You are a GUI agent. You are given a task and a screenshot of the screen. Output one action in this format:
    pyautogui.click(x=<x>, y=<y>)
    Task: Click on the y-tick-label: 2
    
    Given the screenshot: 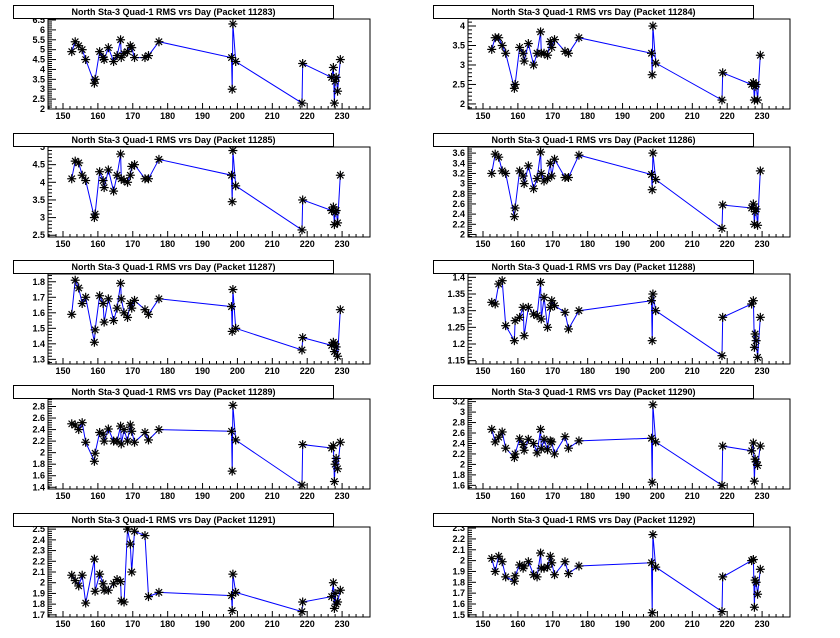 What is the action you would take?
    pyautogui.click(x=42, y=583)
    